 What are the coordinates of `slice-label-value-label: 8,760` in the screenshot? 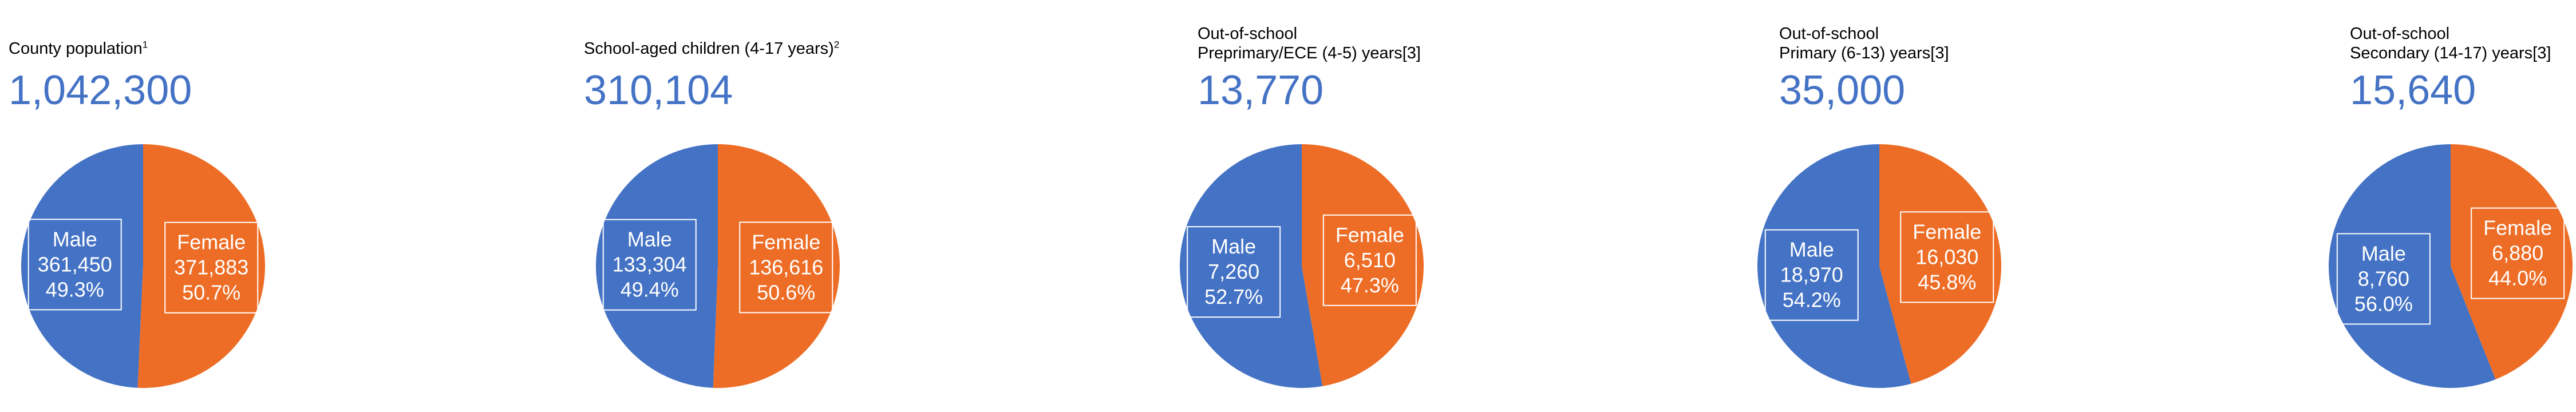 It's located at (2383, 278).